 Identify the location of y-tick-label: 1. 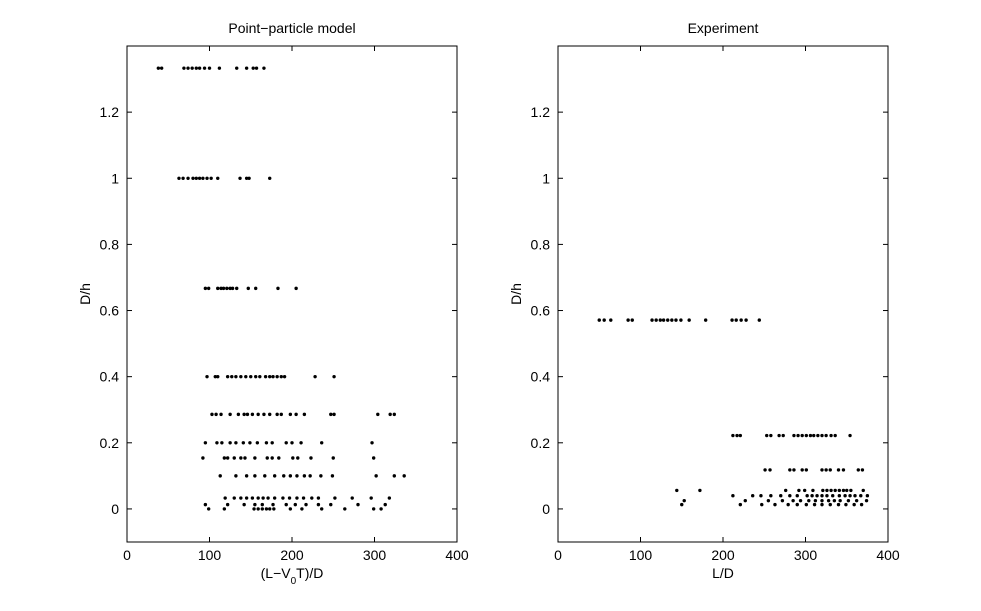
(115, 178).